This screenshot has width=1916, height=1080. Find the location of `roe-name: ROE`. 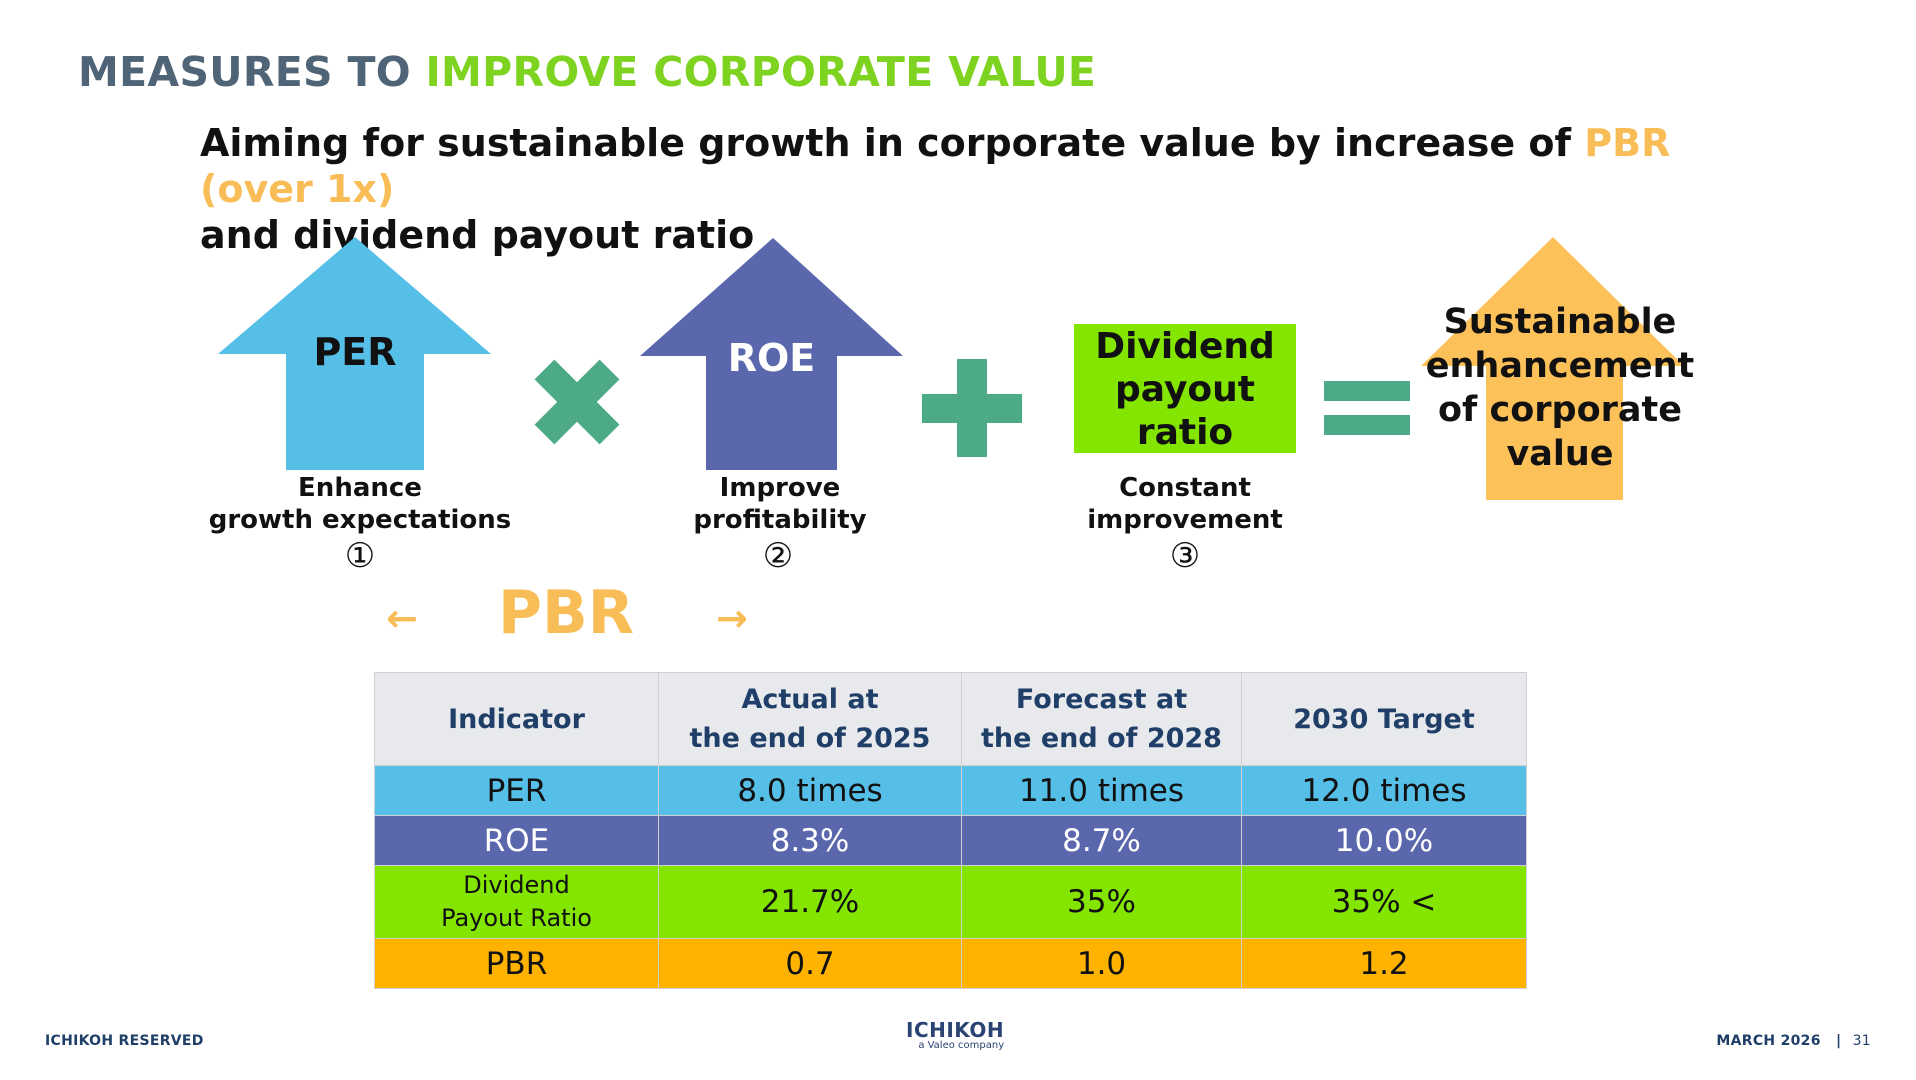

roe-name: ROE is located at coordinates (516, 840).